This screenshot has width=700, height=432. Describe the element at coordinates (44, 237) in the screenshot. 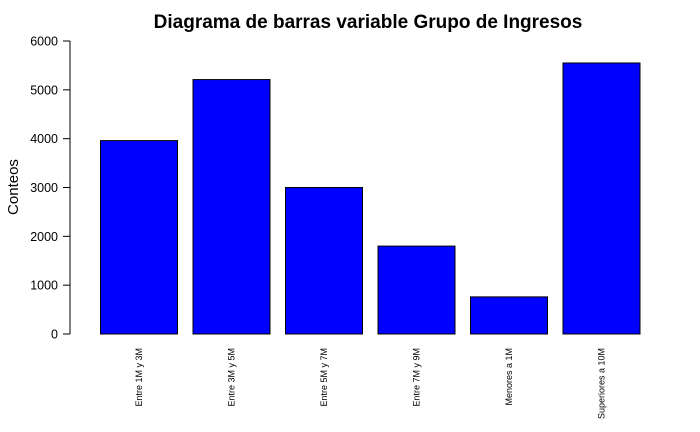

I see `y-tick-label: 2000` at that location.